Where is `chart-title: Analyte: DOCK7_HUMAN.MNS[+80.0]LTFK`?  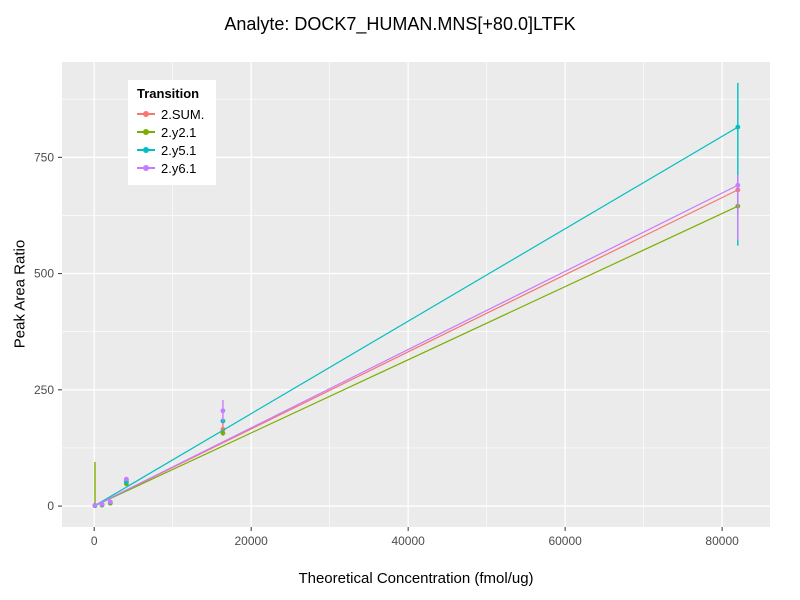 chart-title: Analyte: DOCK7_HUMAN.MNS[+80.0]LTFK is located at coordinates (400, 24).